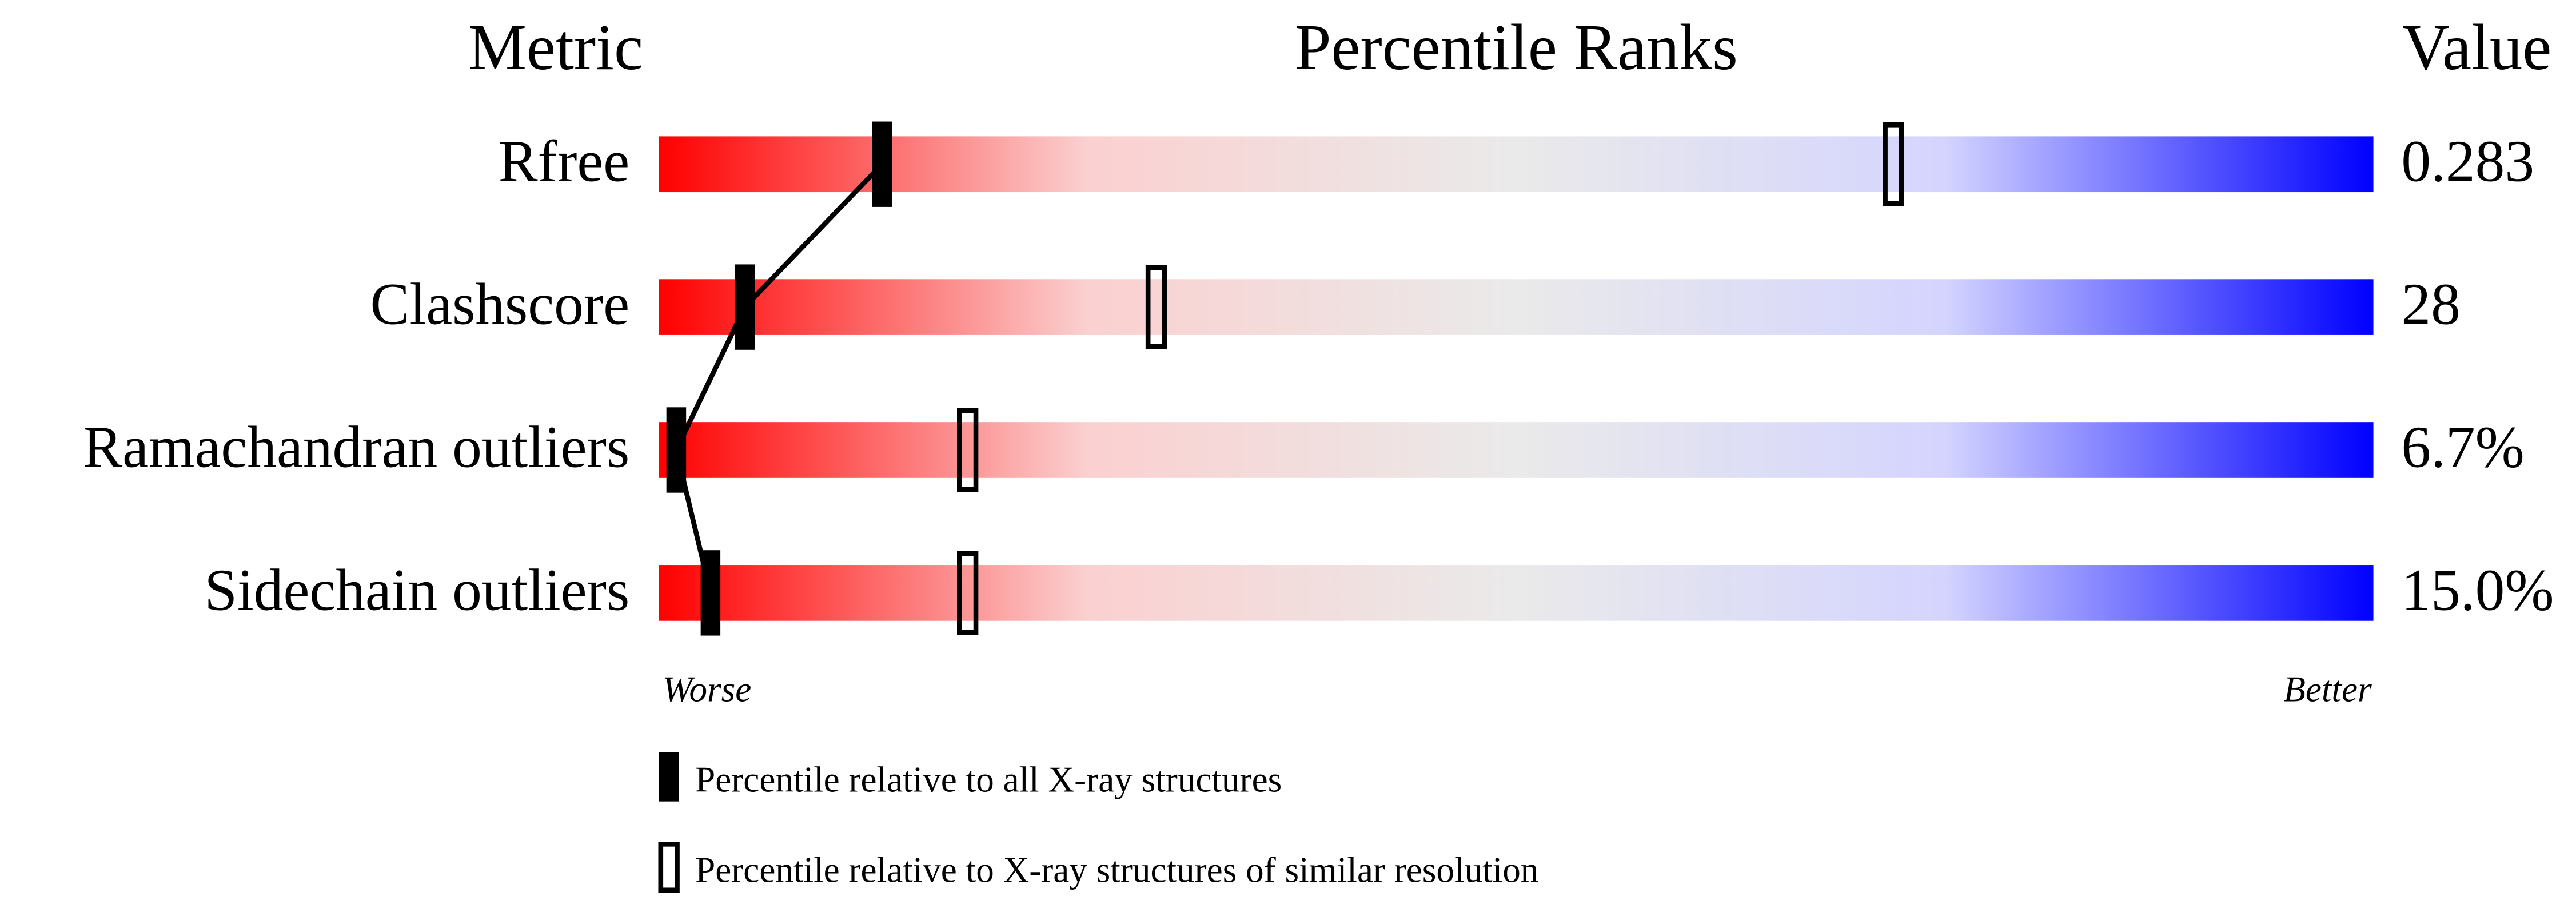 The image size is (2576, 900). What do you see at coordinates (2477, 590) in the screenshot?
I see `metric-value: 15.0%` at bounding box center [2477, 590].